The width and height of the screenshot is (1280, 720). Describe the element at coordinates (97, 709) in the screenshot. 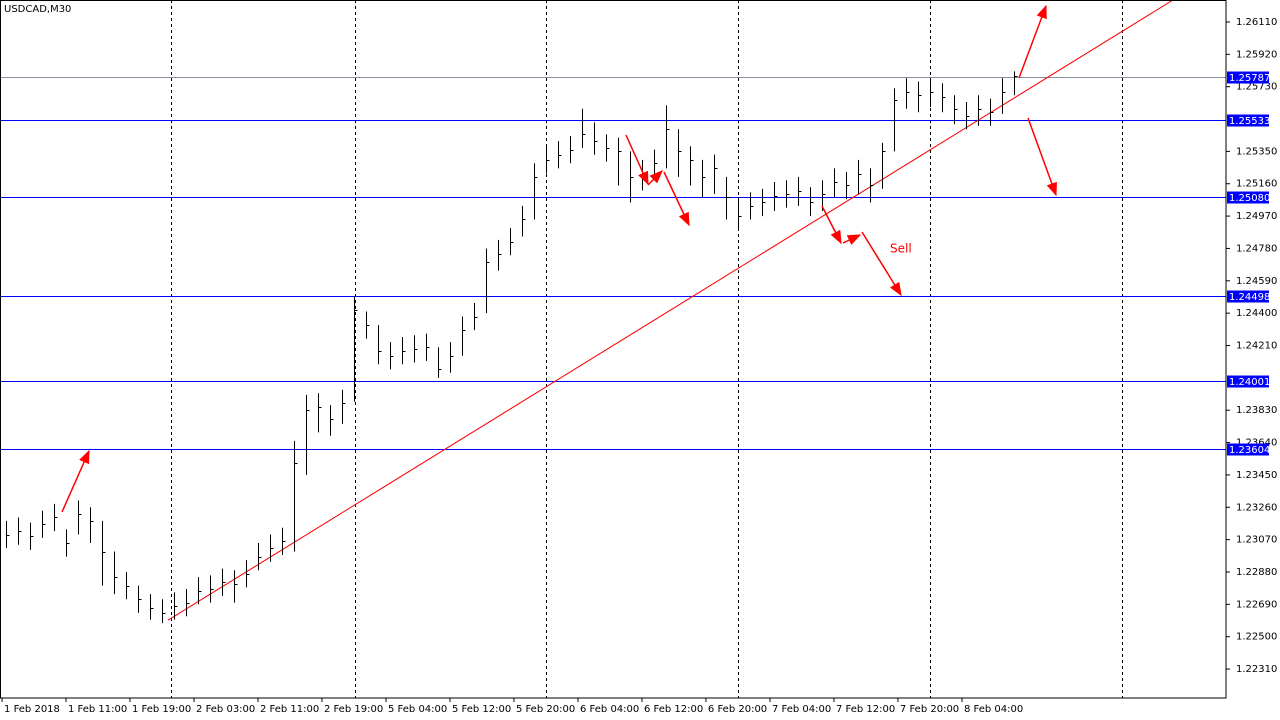

I see `x-tick-label: 1 Feb 11:00` at that location.